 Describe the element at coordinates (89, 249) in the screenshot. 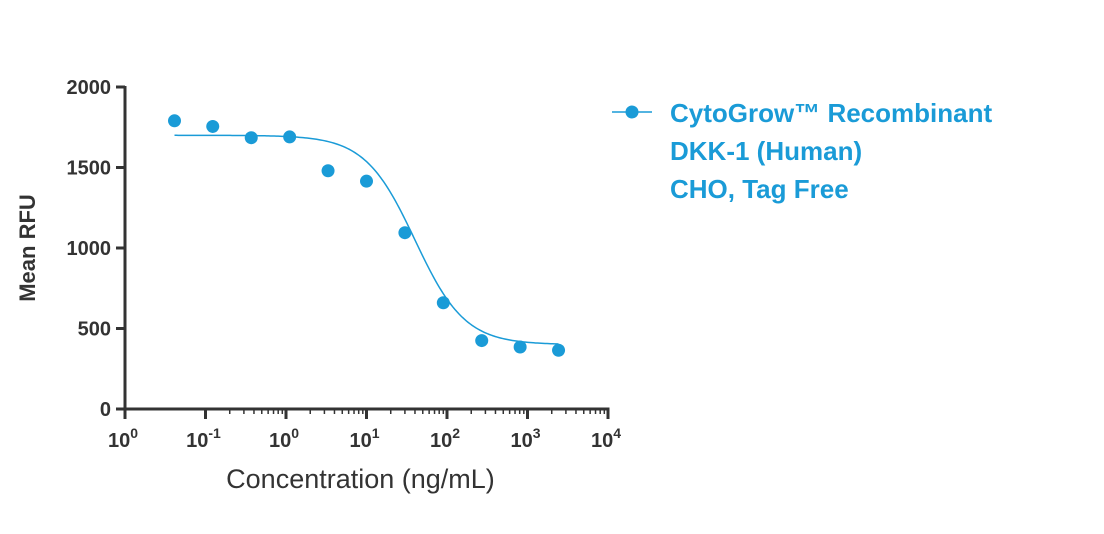

I see `y-tick-label: 1000` at that location.